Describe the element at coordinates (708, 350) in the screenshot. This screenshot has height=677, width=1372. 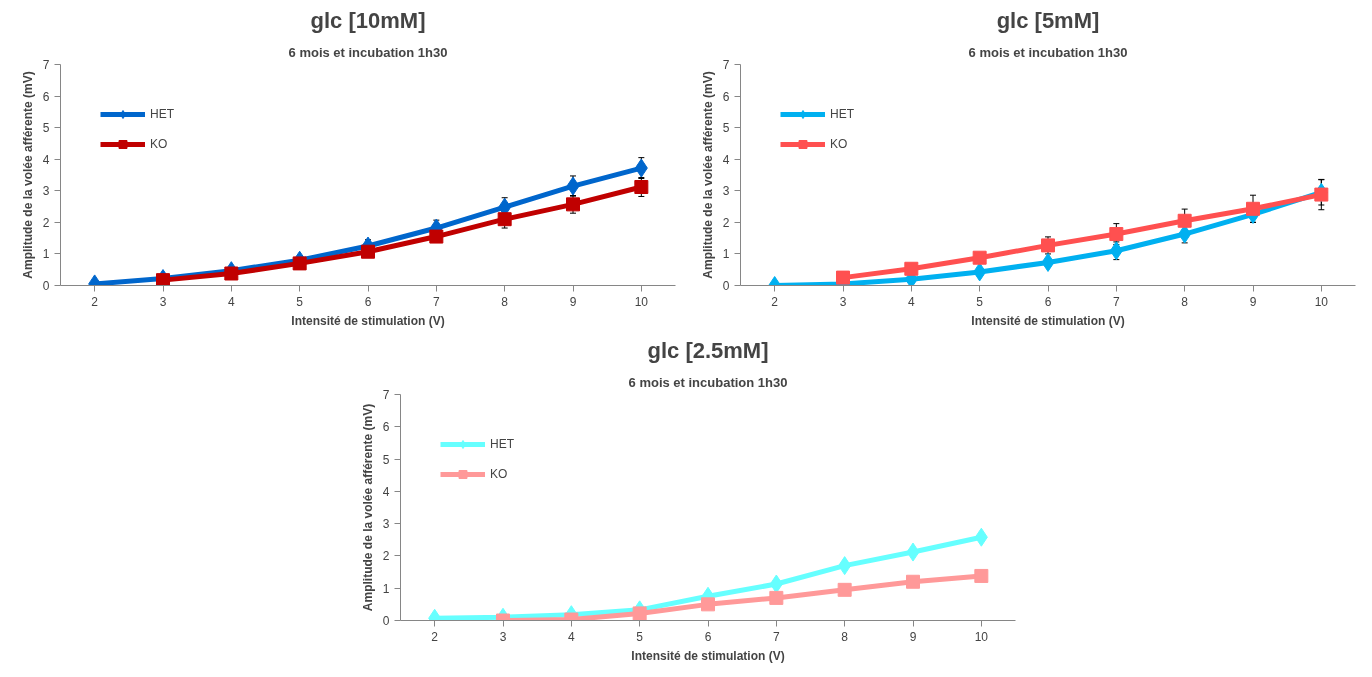
I see `chart-title: glc [2.5mM]` at that location.